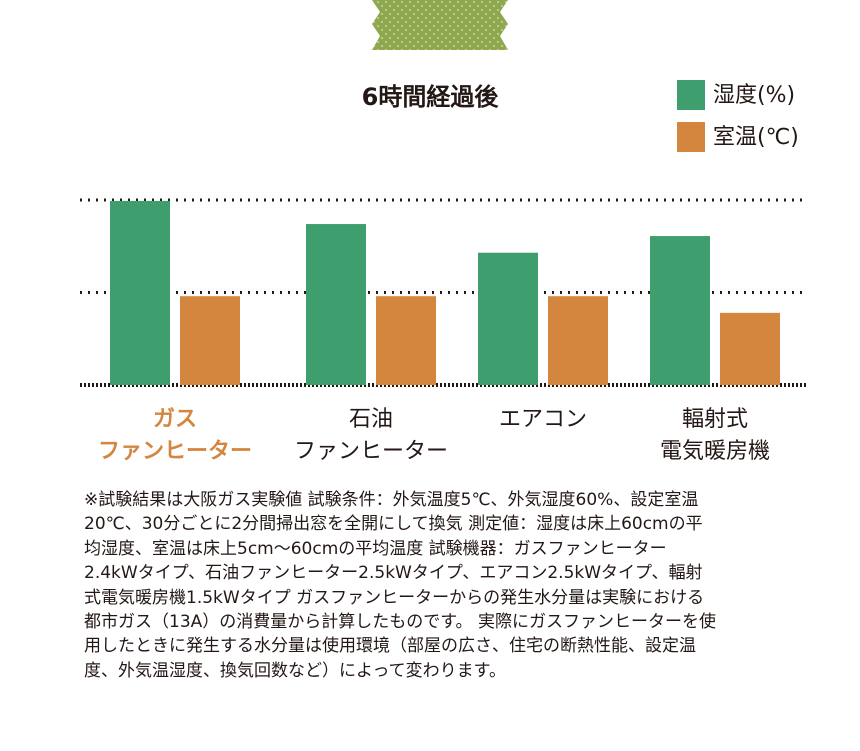 This screenshot has width=860, height=751. Describe the element at coordinates (754, 95) in the screenshot. I see `legend-label: 湿度(%)` at that location.